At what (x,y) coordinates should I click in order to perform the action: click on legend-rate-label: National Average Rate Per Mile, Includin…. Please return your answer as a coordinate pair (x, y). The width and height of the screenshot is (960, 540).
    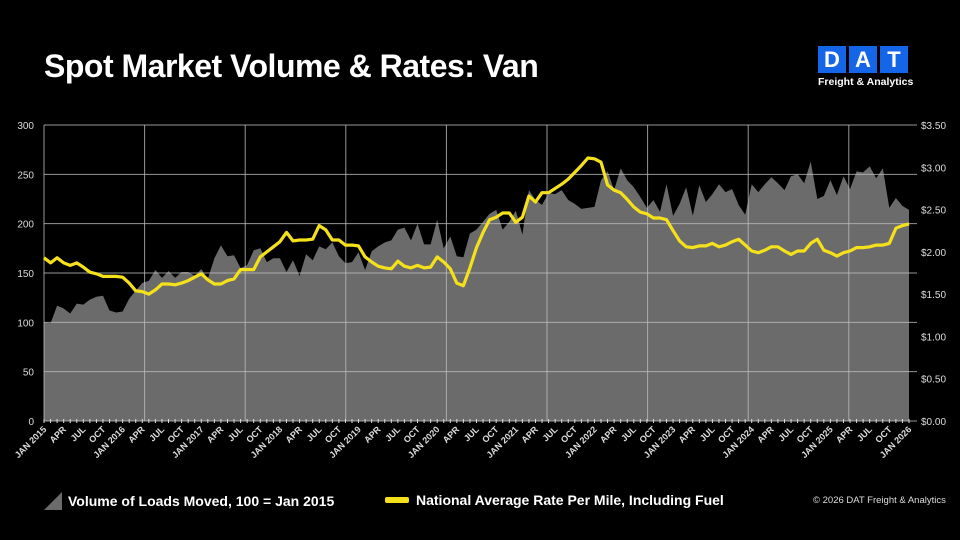
    Looking at the image, I should click on (570, 500).